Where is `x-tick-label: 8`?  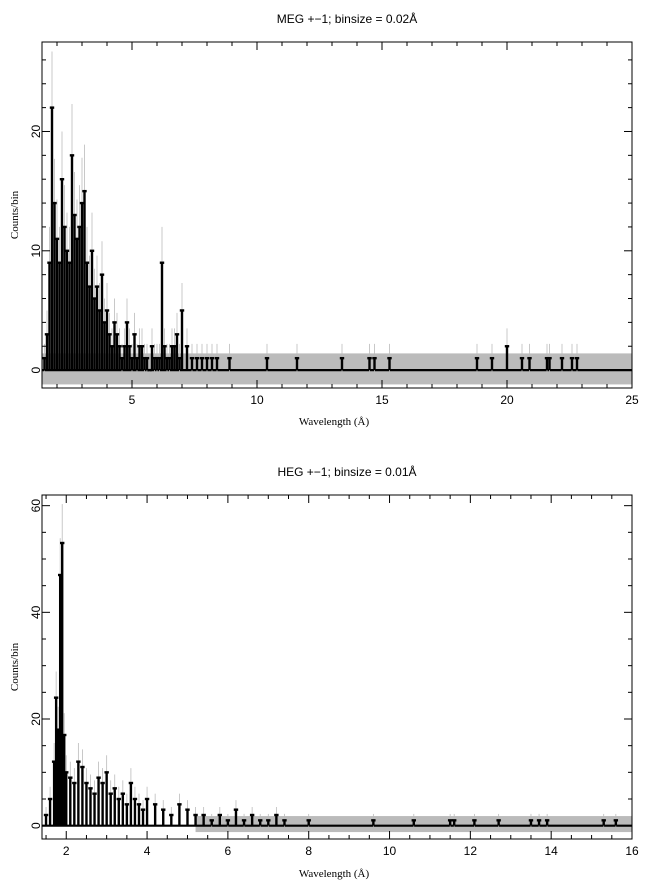
x-tick-label: 8 is located at coordinates (308, 851).